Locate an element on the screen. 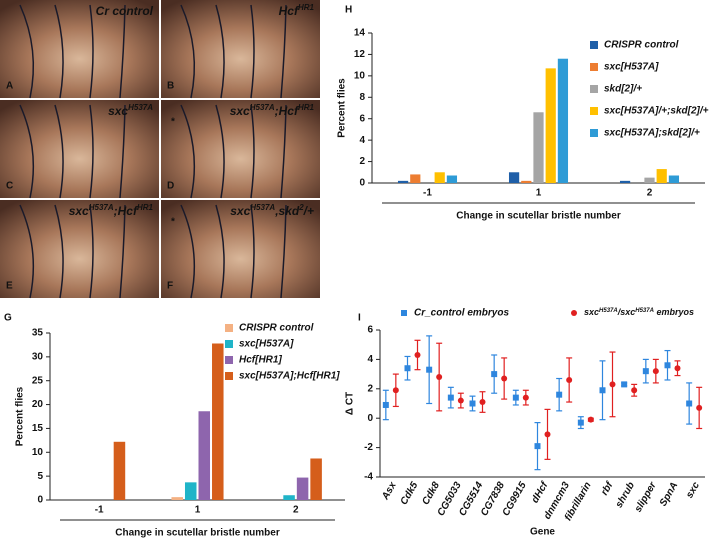 This screenshot has height=541, width=713. x-tick-label: rbf is located at coordinates (607, 488).